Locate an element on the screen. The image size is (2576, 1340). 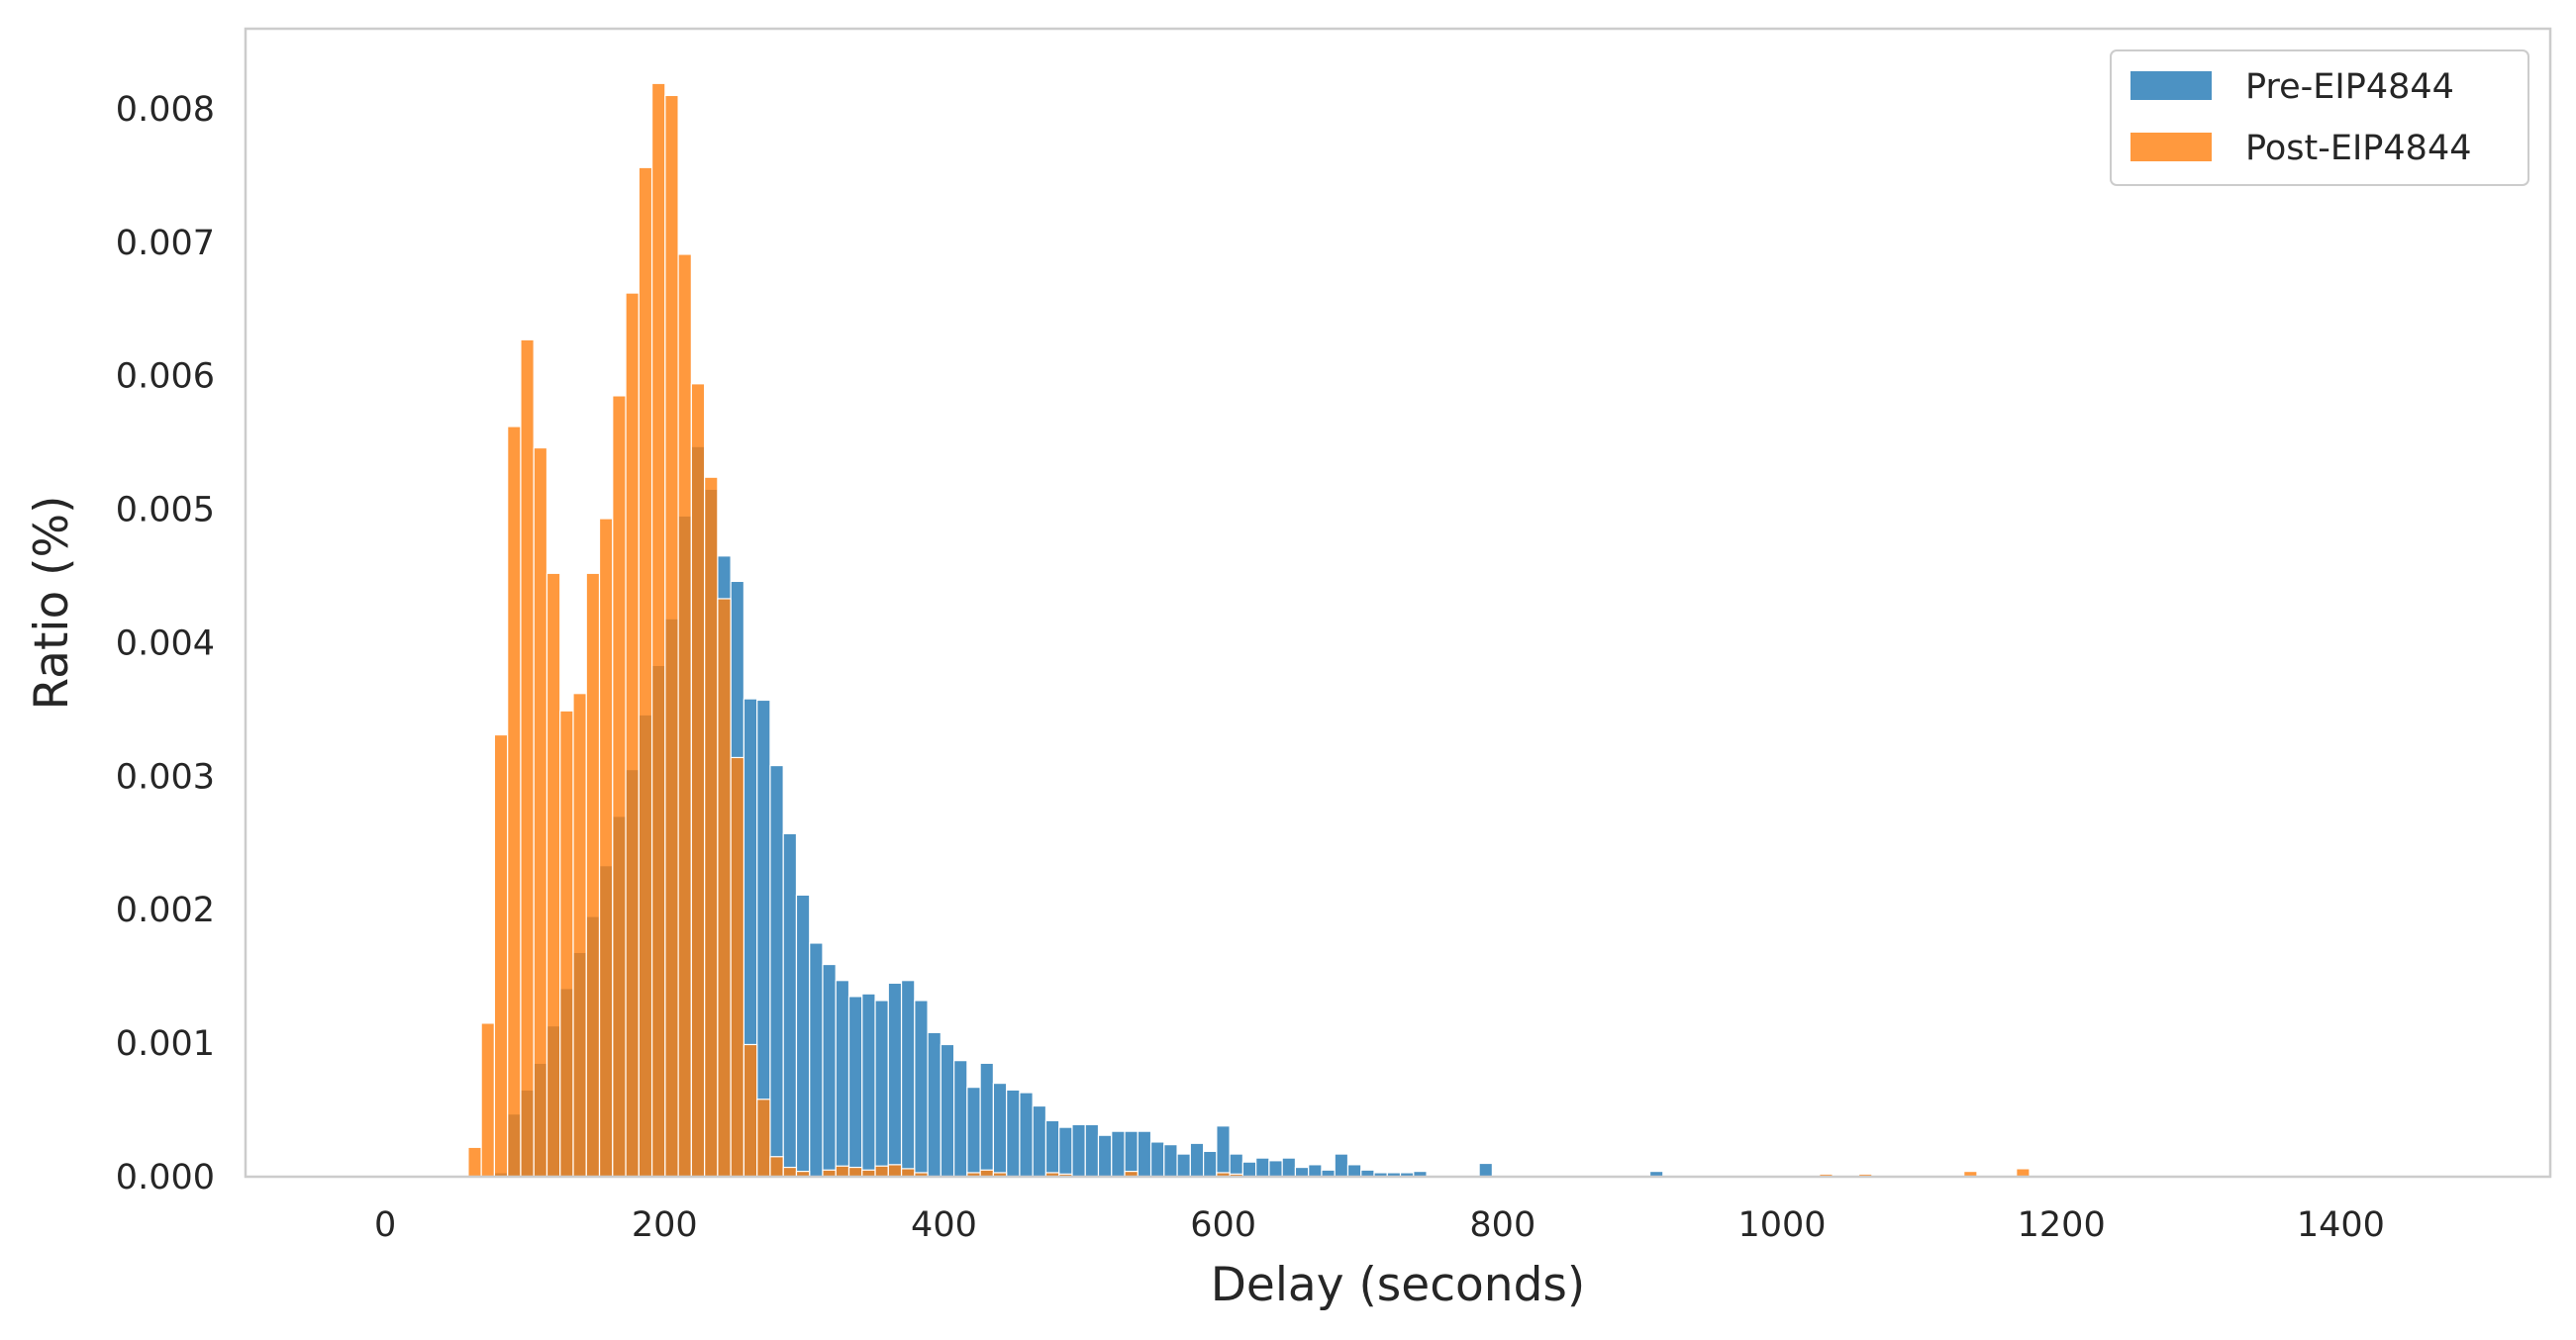
y-tick-label: 0.005 is located at coordinates (165, 510).